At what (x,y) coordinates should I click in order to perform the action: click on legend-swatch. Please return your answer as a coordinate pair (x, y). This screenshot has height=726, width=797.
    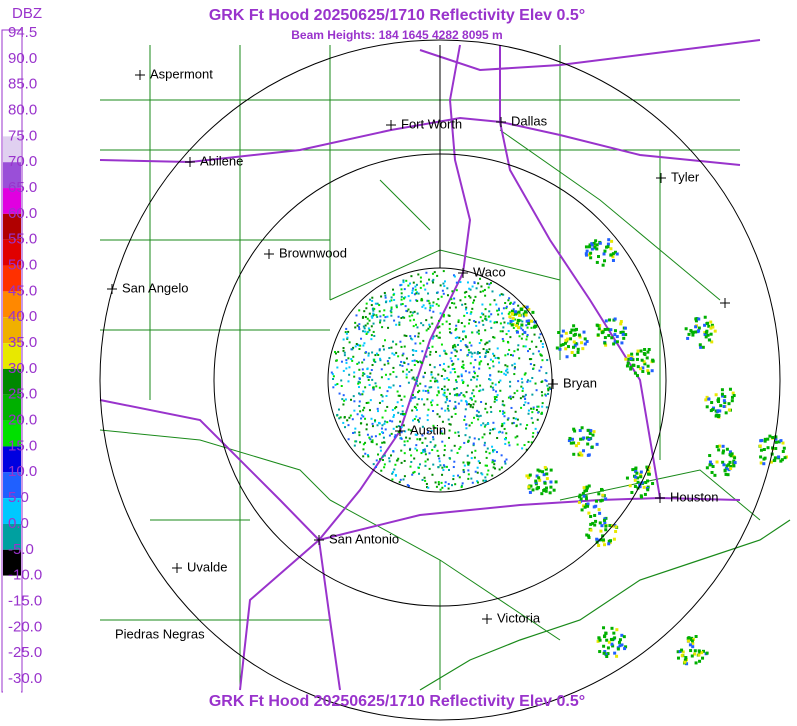
    Looking at the image, I should click on (12, 407).